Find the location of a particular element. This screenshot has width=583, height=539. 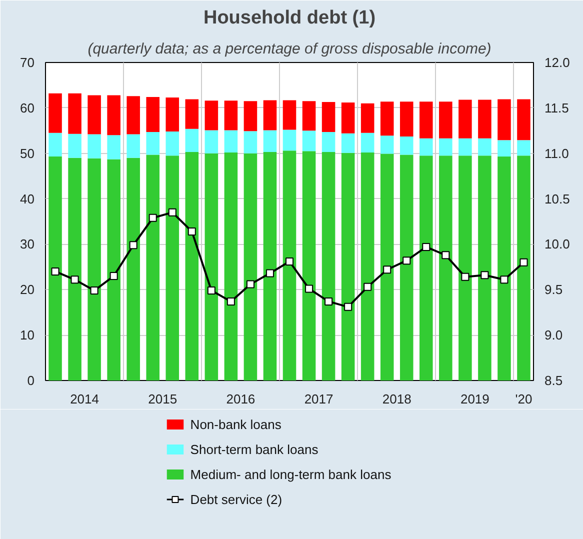

y-tick-label: 70 is located at coordinates (27, 62).